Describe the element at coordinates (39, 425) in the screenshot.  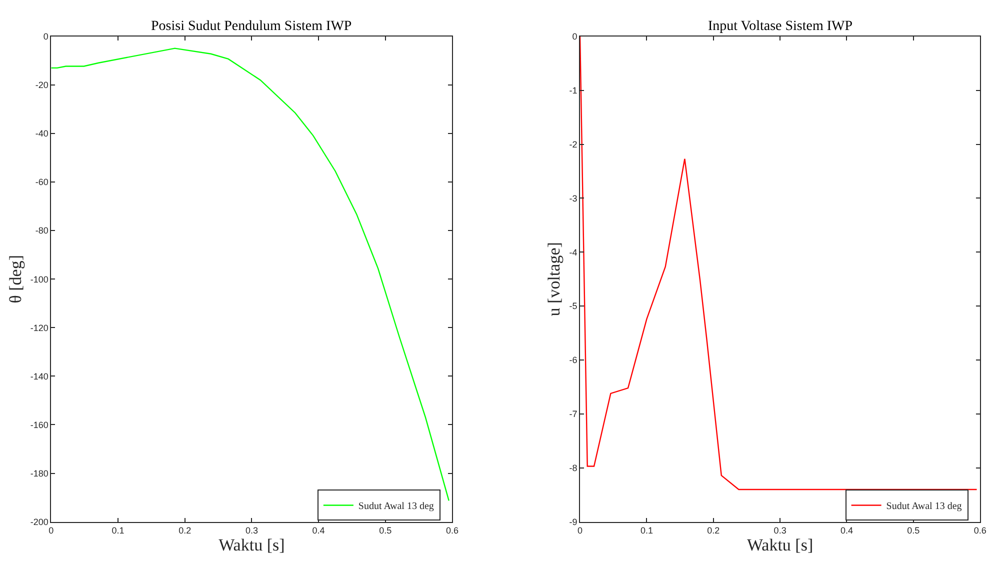
I see `y-tick-label: -160` at that location.